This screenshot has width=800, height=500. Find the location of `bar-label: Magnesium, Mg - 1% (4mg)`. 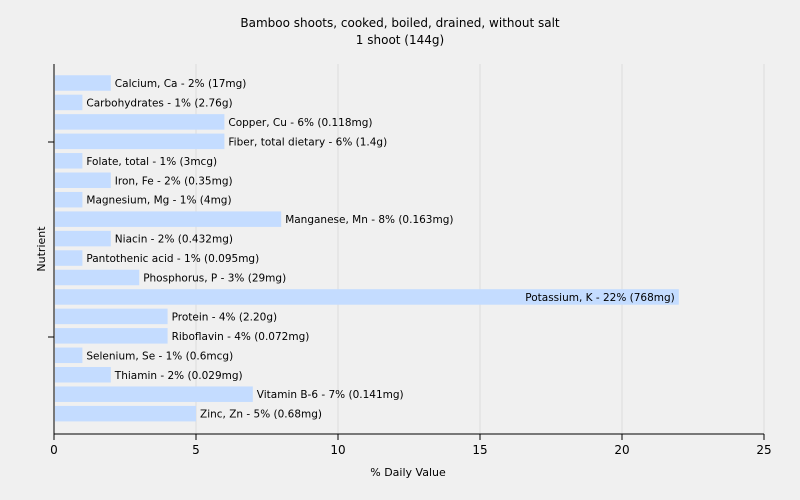

bar-label: Magnesium, Mg - 1% (4mg) is located at coordinates (158, 201).